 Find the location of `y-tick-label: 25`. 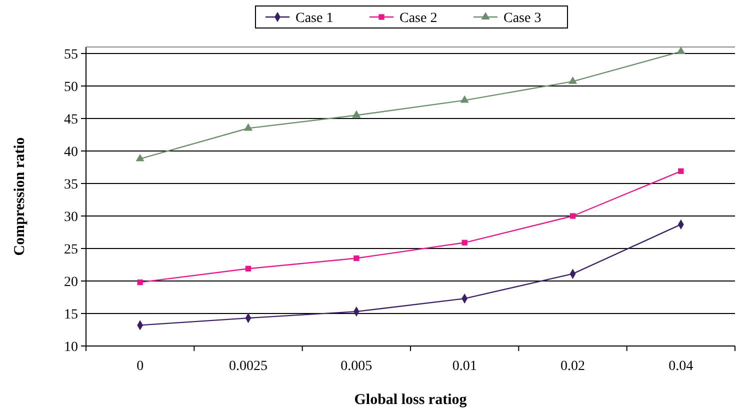

y-tick-label: 25 is located at coordinates (71, 250).